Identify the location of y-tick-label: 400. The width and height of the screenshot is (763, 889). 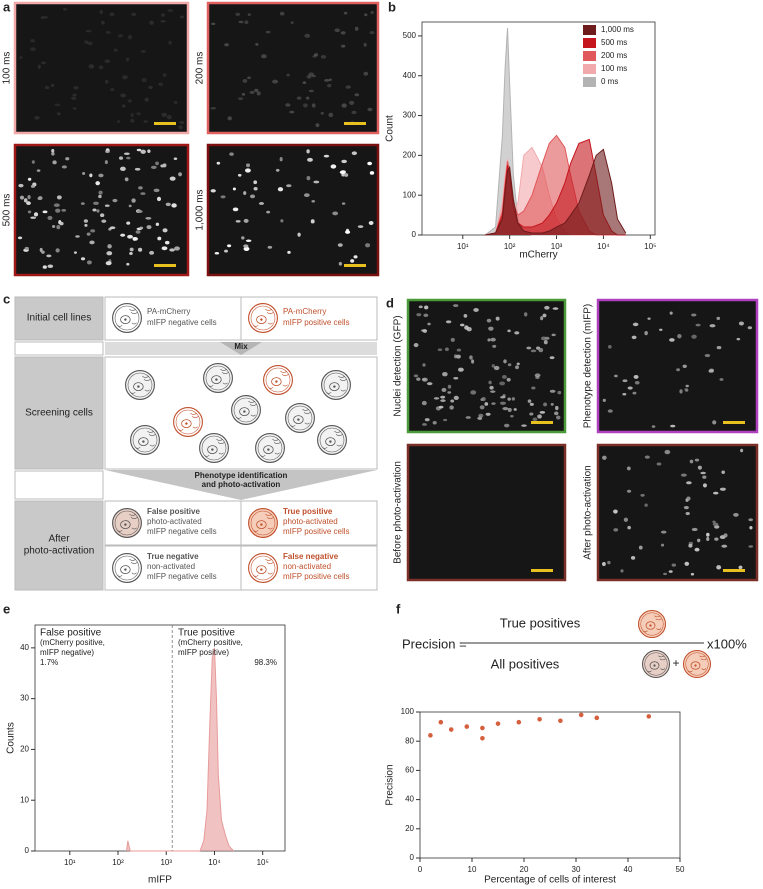
(410, 75).